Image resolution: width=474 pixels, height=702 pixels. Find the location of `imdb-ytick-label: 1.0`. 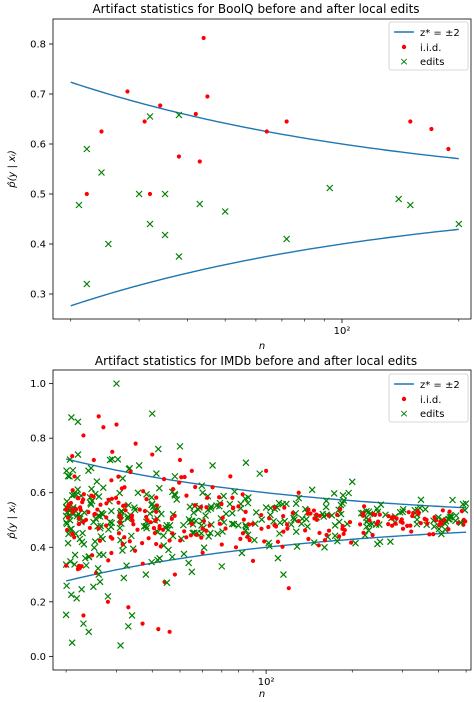

imdb-ytick-label: 1.0 is located at coordinates (38, 384).